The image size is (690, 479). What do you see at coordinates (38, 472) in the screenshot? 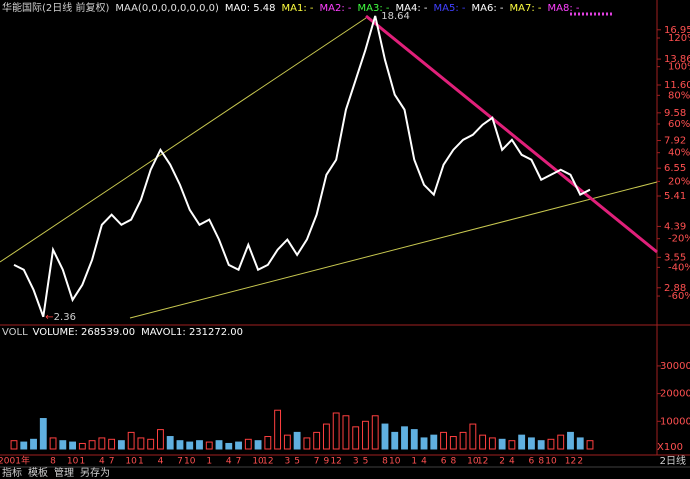
I see `footer-tab: 模板` at bounding box center [38, 472].